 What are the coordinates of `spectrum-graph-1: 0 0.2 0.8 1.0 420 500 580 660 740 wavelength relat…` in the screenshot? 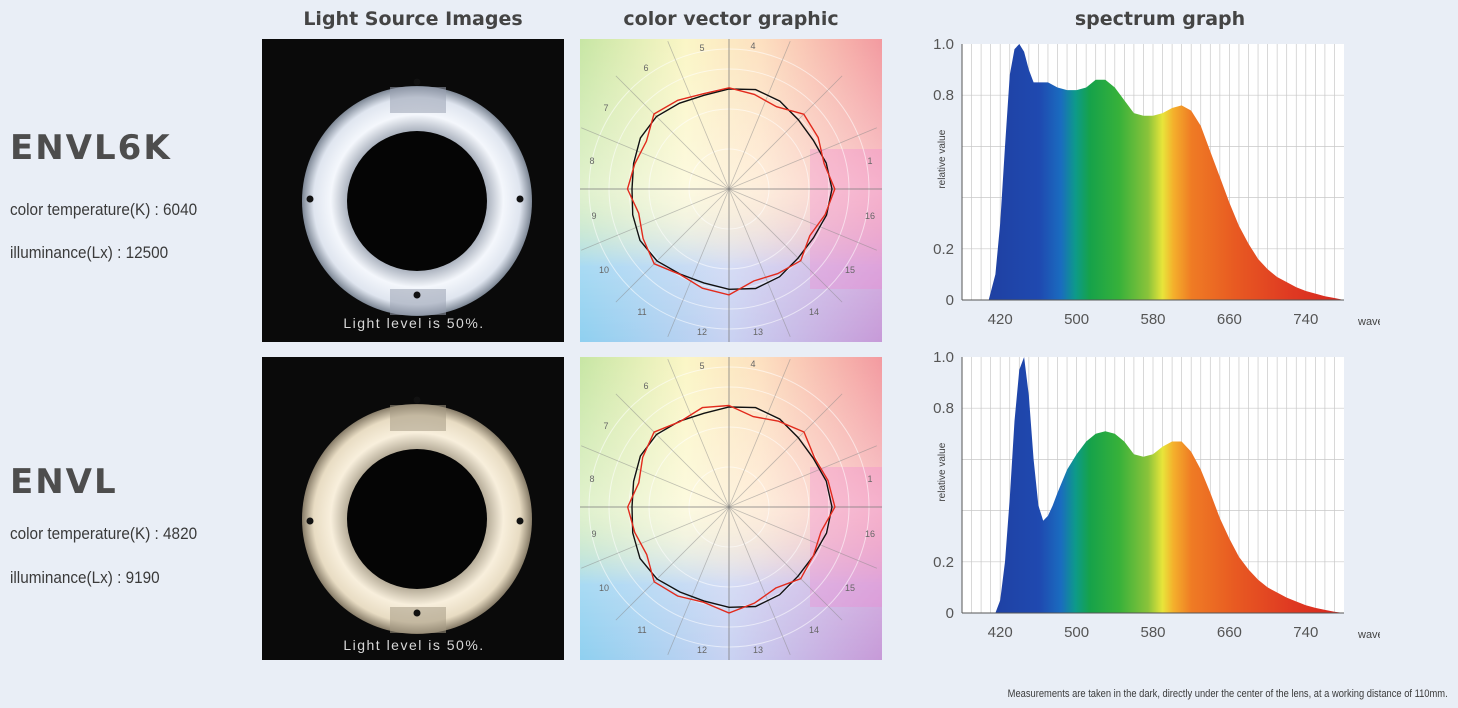 It's located at (1156, 182).